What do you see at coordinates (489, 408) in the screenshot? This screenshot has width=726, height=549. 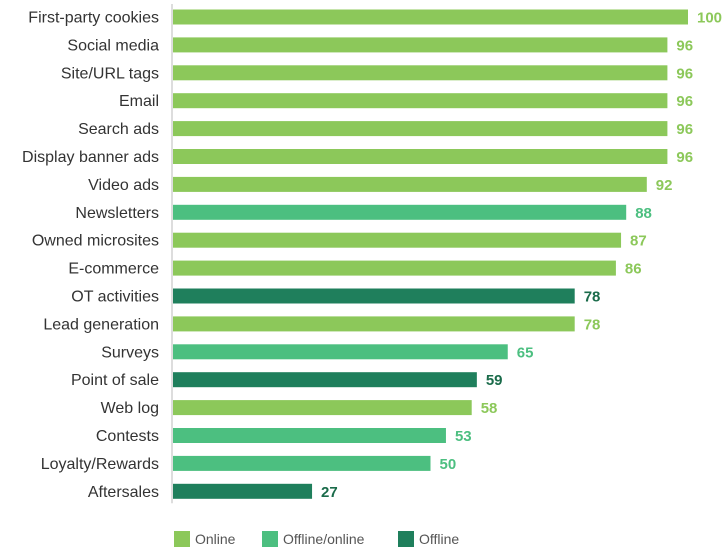 I see `data-label: 58` at bounding box center [489, 408].